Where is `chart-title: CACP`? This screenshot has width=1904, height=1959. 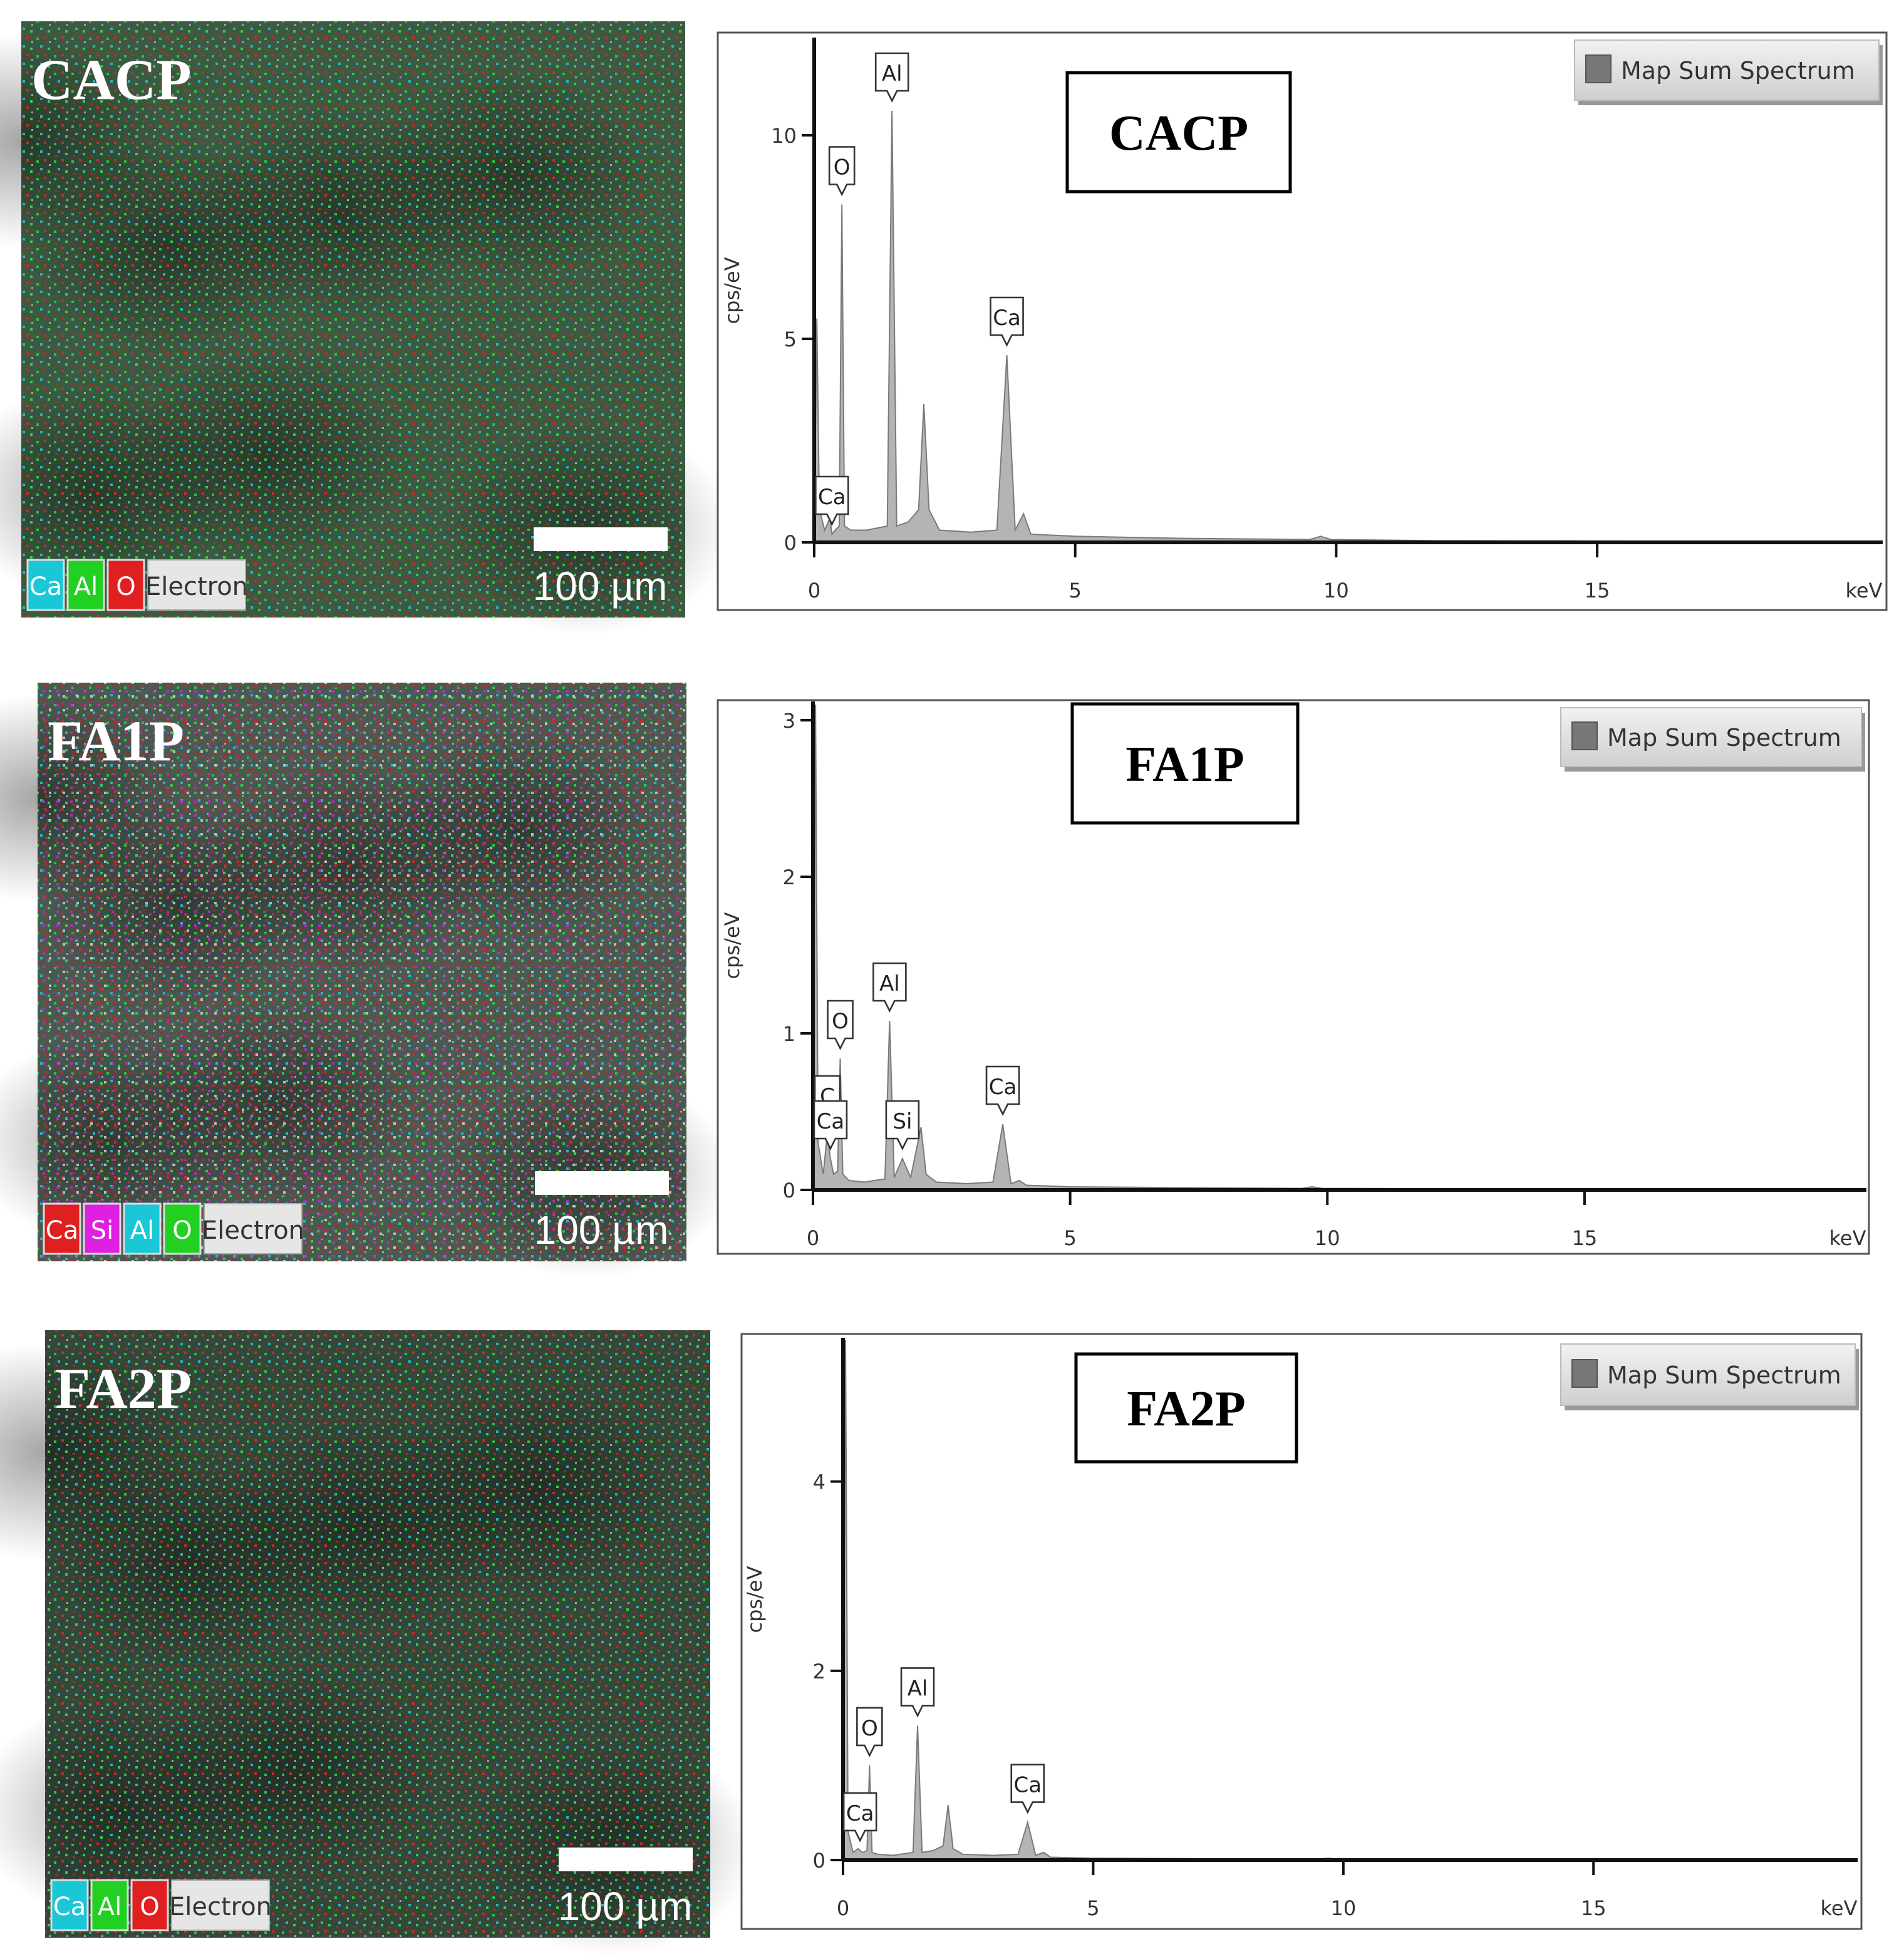
chart-title: CACP is located at coordinates (1178, 133).